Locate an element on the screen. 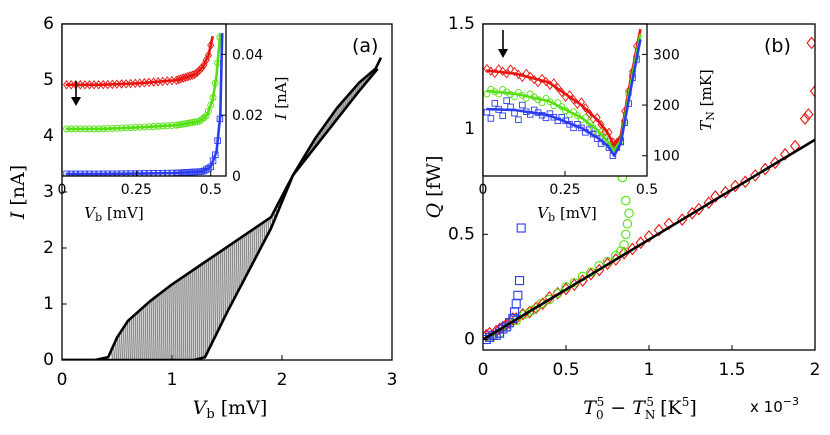 Image resolution: width=830 pixels, height=435 pixels. panel-a-inset-xticks: 0 0.25 0.5 is located at coordinates (140, 184).